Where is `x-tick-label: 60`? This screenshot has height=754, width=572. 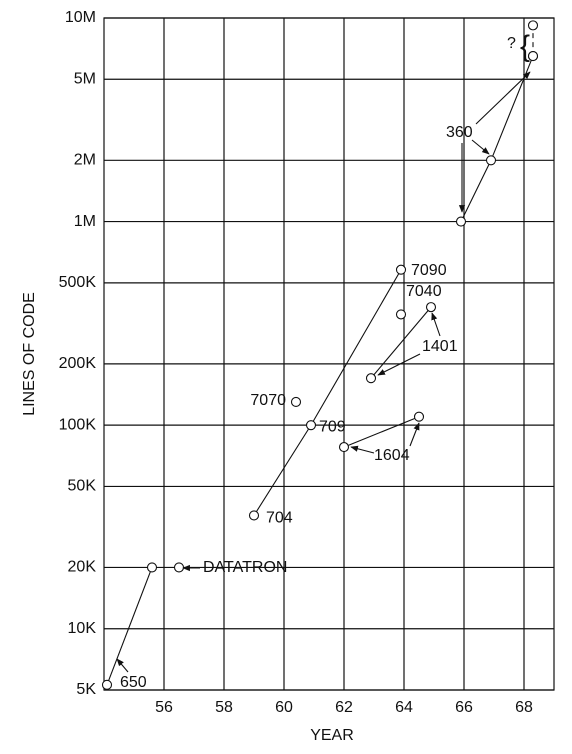
x-tick-label: 60 is located at coordinates (284, 707).